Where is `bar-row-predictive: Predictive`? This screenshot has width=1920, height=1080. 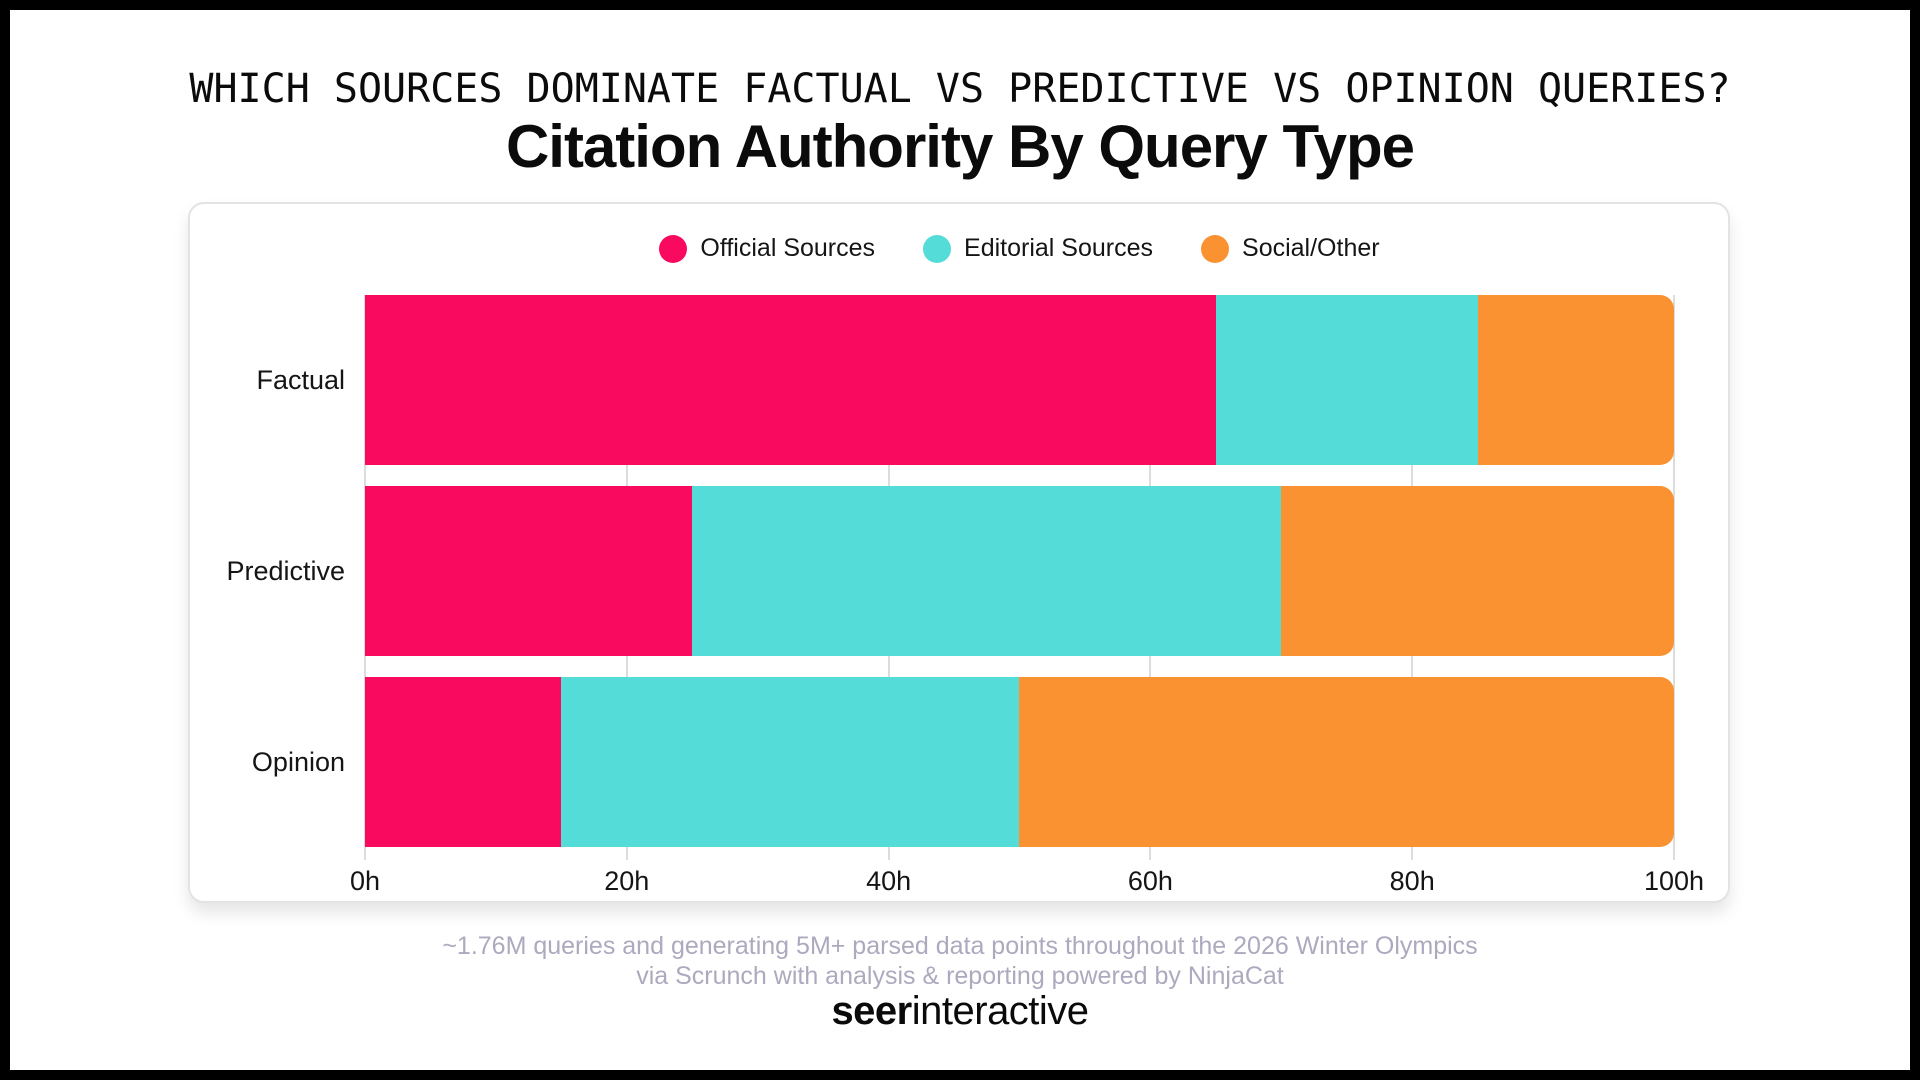
bar-row-predictive: Predictive is located at coordinates (932, 571).